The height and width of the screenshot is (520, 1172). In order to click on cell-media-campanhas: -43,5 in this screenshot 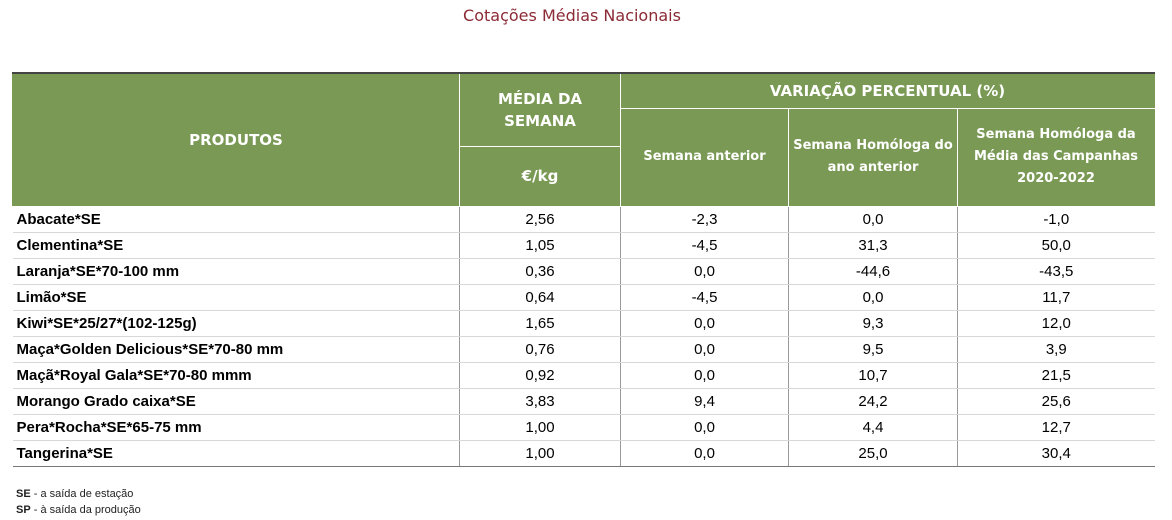, I will do `click(1056, 271)`.